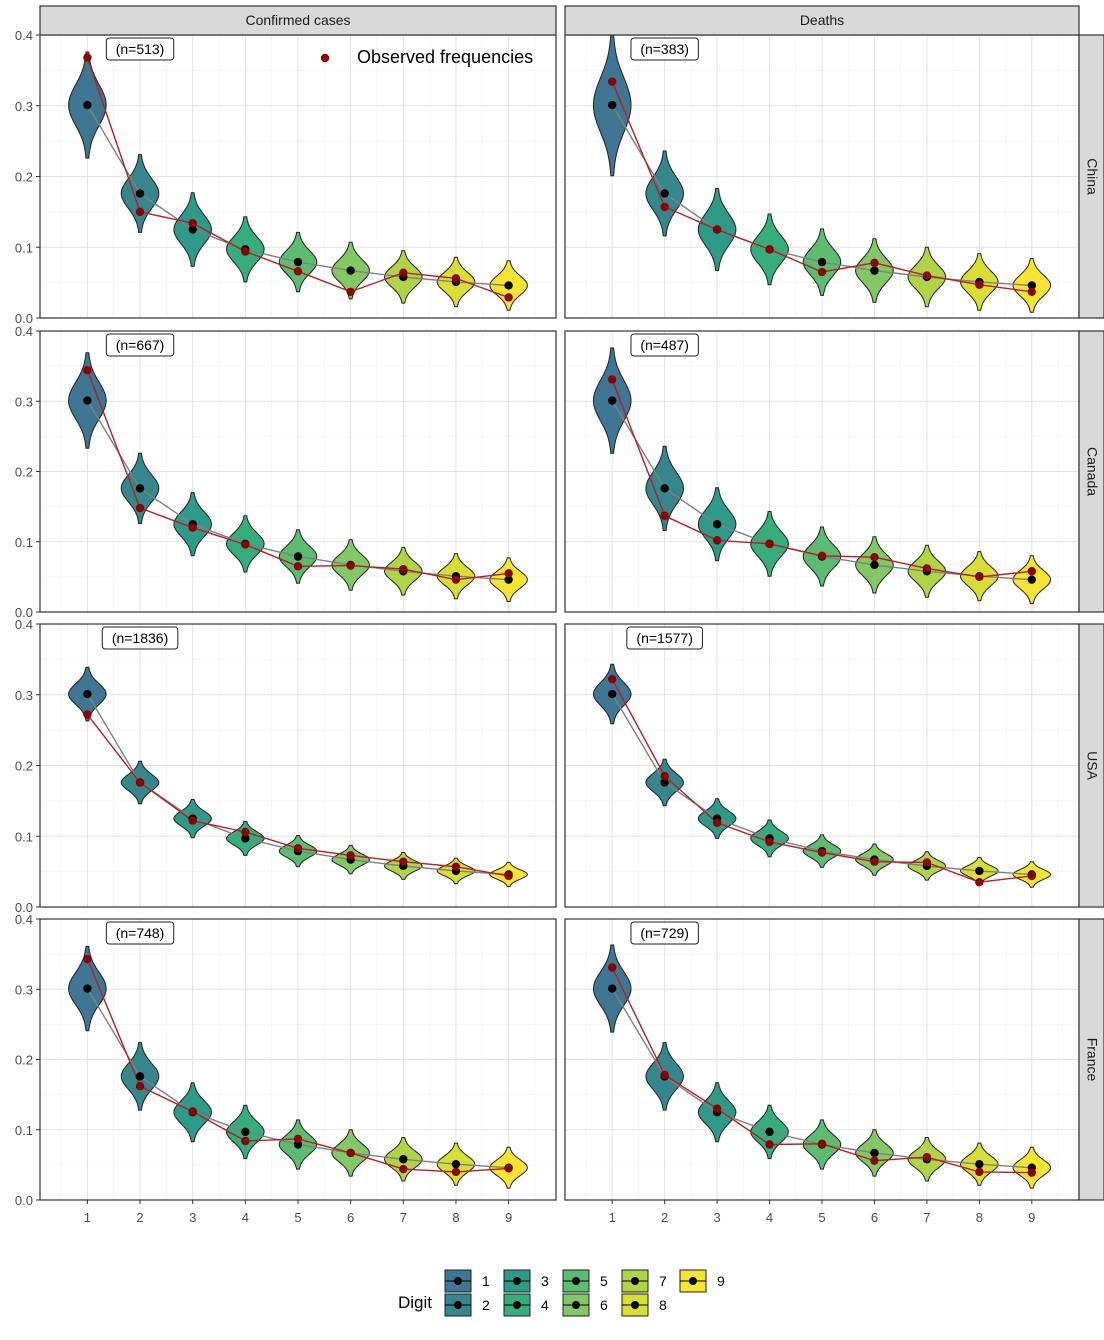  What do you see at coordinates (663, 1305) in the screenshot?
I see `legend-label: 8` at bounding box center [663, 1305].